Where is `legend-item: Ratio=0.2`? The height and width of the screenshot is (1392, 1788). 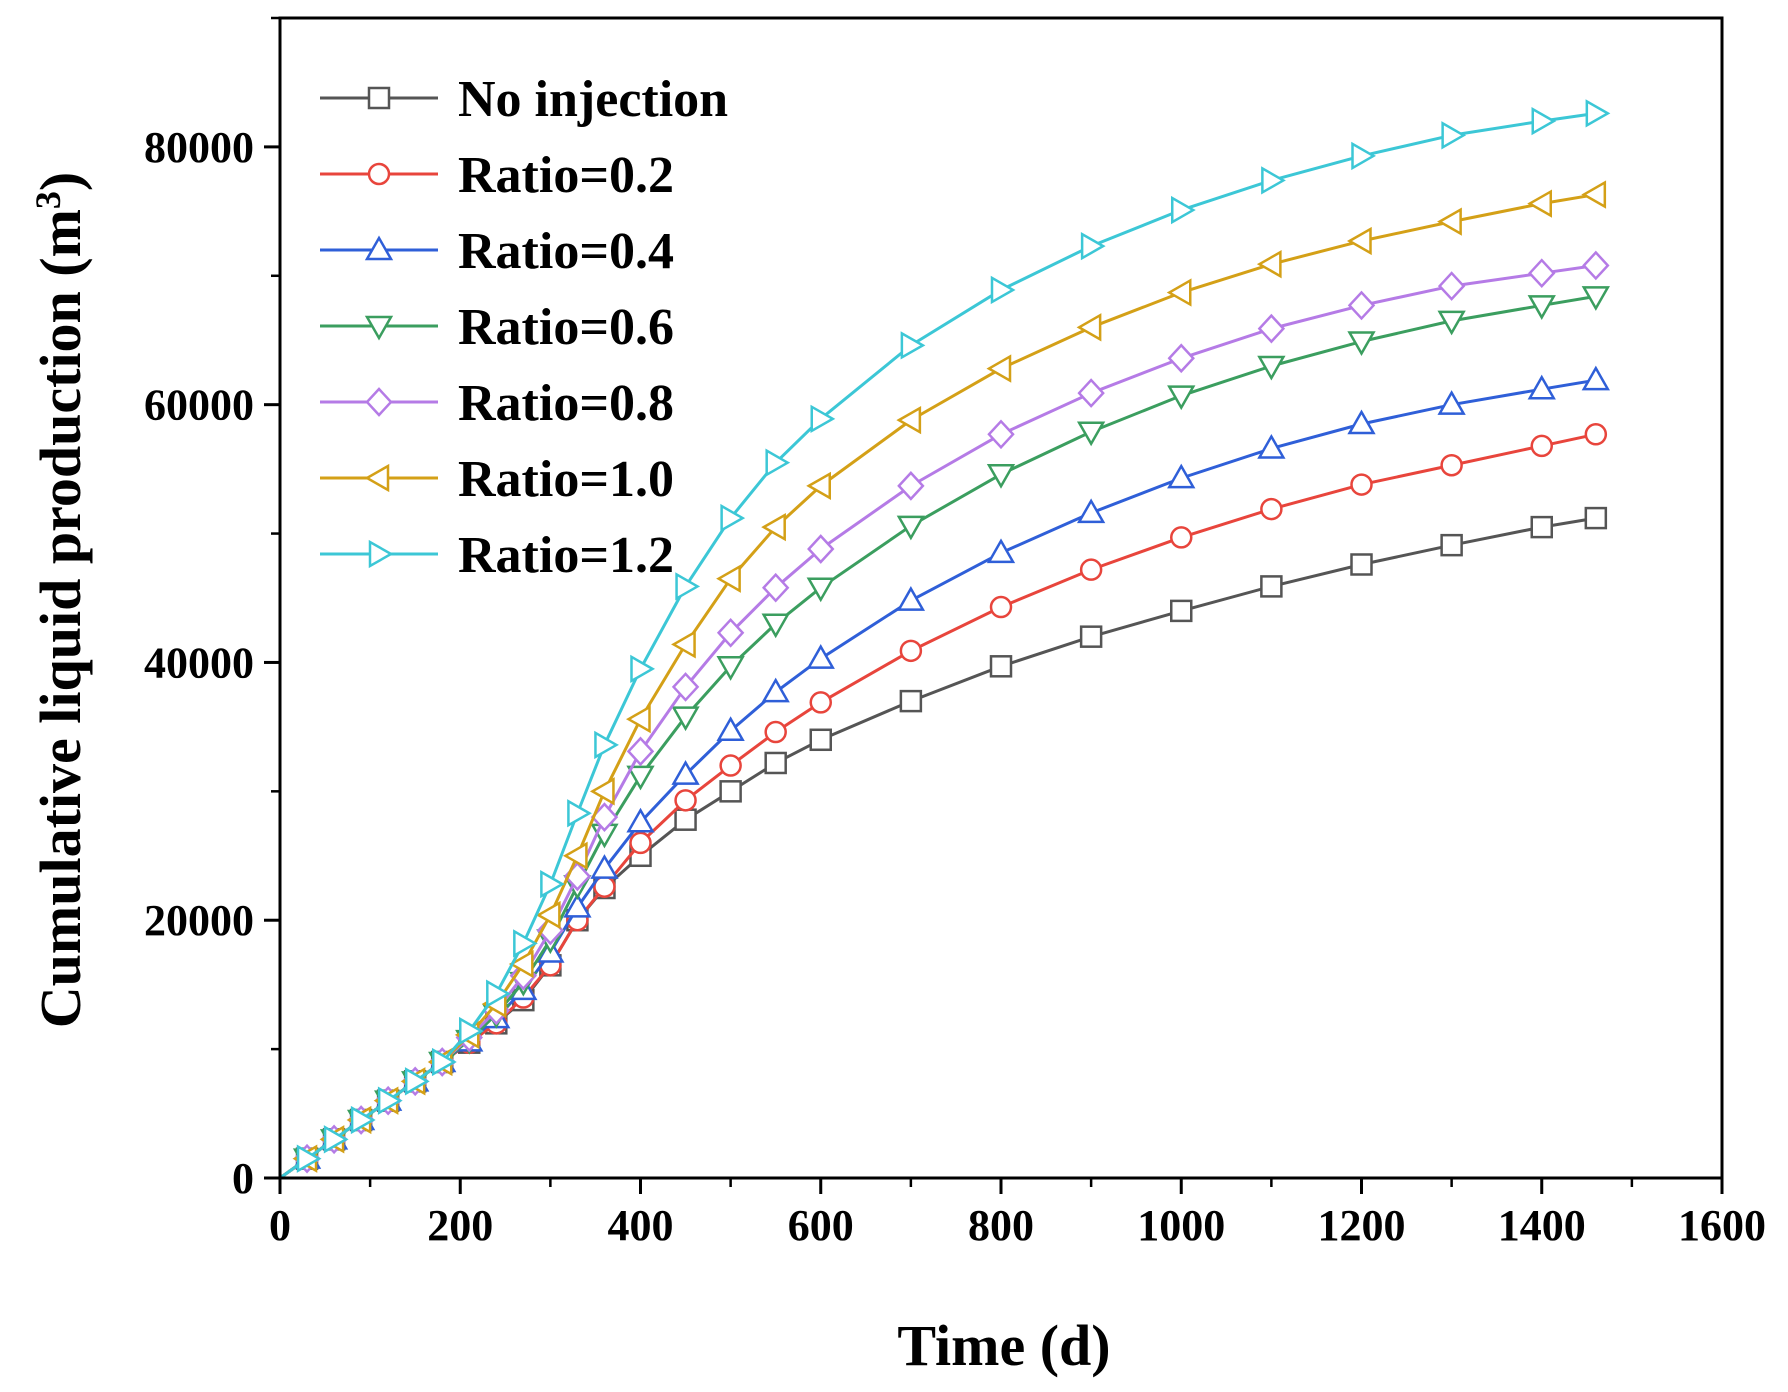 legend-item: Ratio=0.2 is located at coordinates (497, 175).